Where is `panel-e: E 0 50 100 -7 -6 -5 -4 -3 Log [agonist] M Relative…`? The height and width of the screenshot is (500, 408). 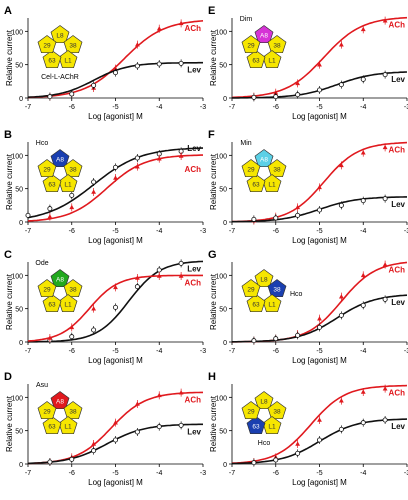
panel-e: E 0 50 100 -7 -6 -5 -4 -3 Log [agonist] M Relative… is located at coordinates (308, 63).